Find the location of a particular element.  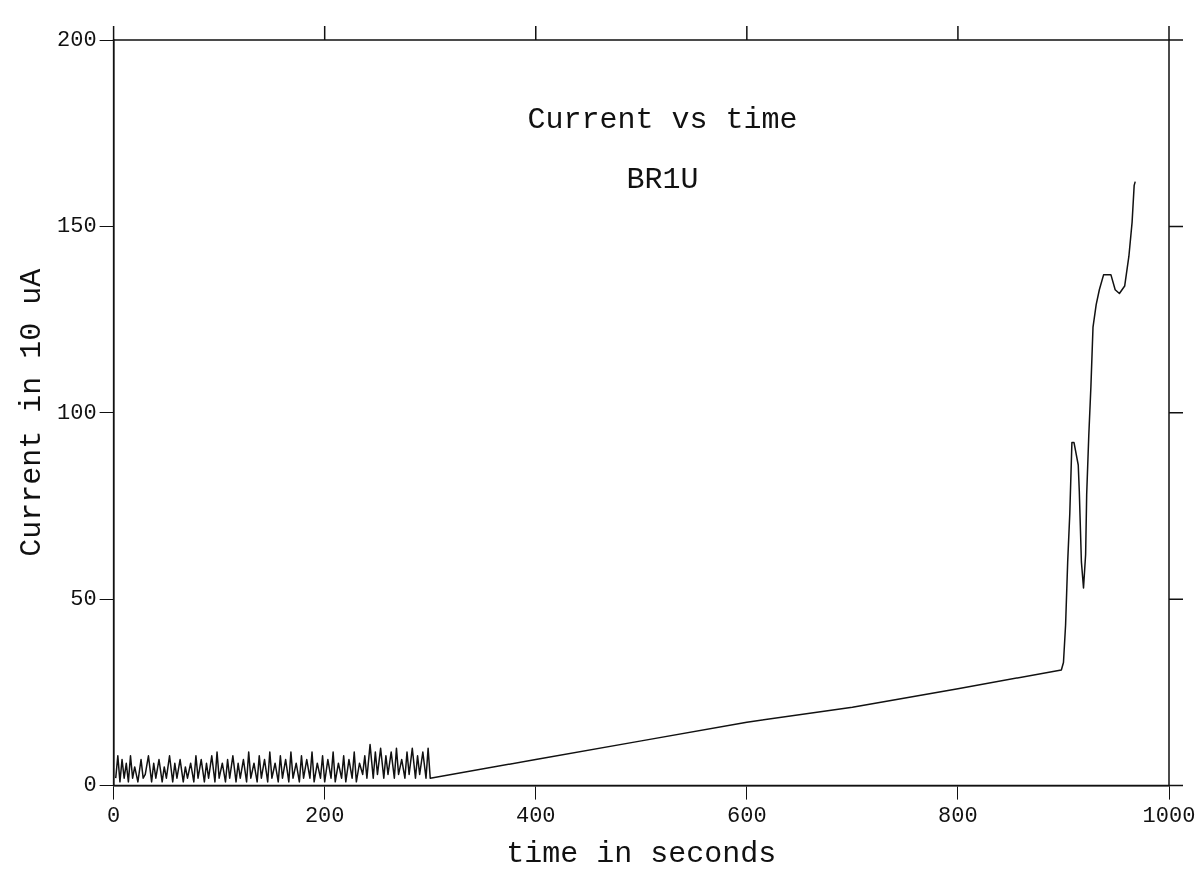

y-axis-title: Current in 10 uA is located at coordinates (31, 412).